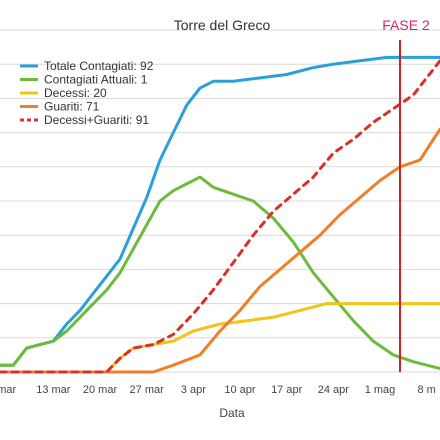 The height and width of the screenshot is (440, 440). What do you see at coordinates (100, 390) in the screenshot?
I see `x-tick-label: 20 mar` at bounding box center [100, 390].